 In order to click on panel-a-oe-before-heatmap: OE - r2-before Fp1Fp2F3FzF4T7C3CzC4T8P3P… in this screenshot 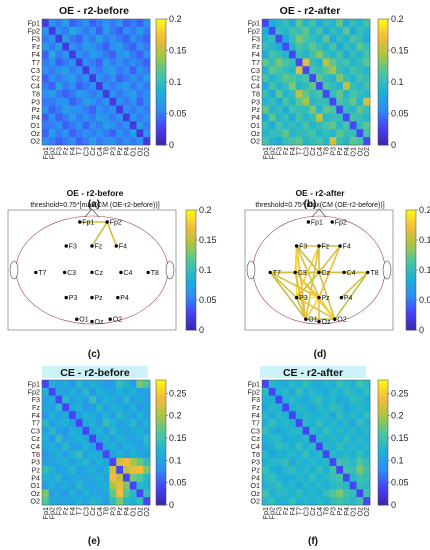, I will do `click(107, 107)`.